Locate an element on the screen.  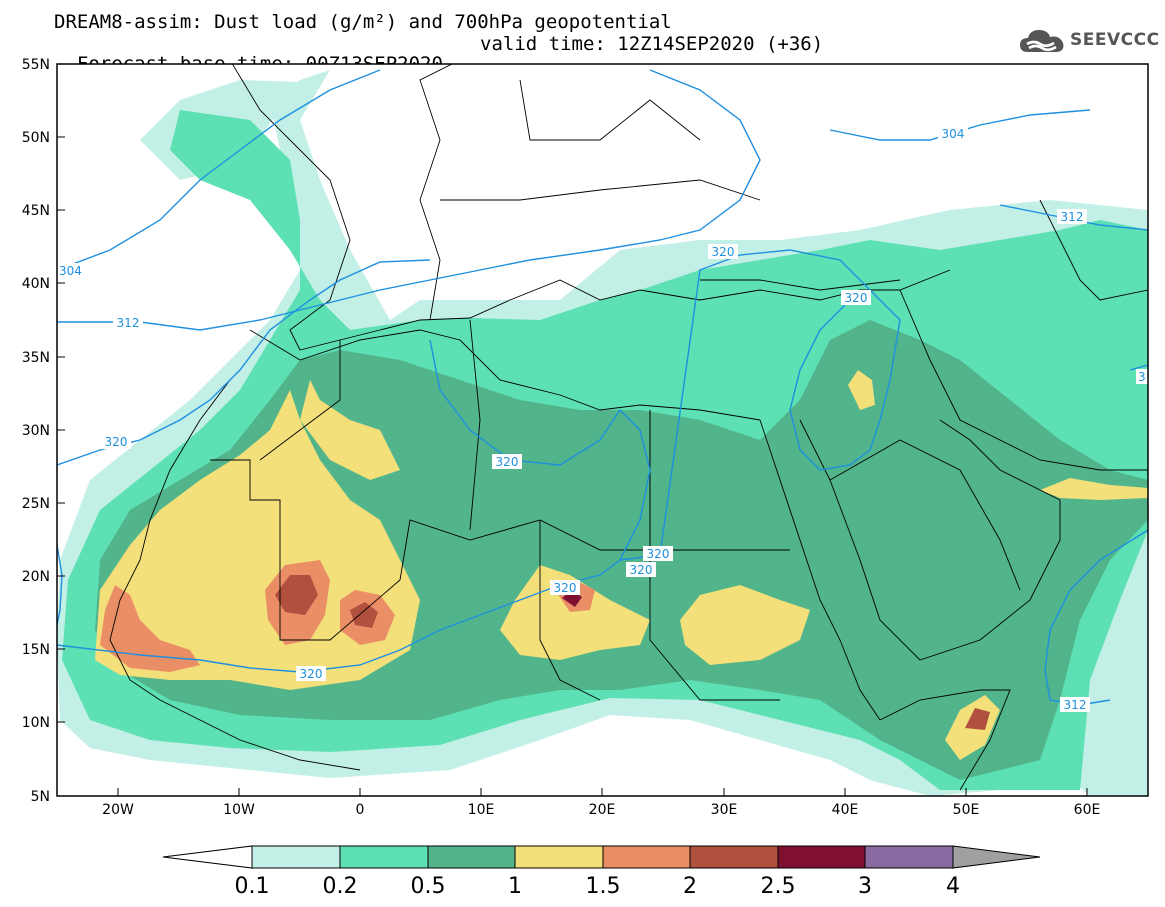
lat-tick: 25N is located at coordinates (43, 504).